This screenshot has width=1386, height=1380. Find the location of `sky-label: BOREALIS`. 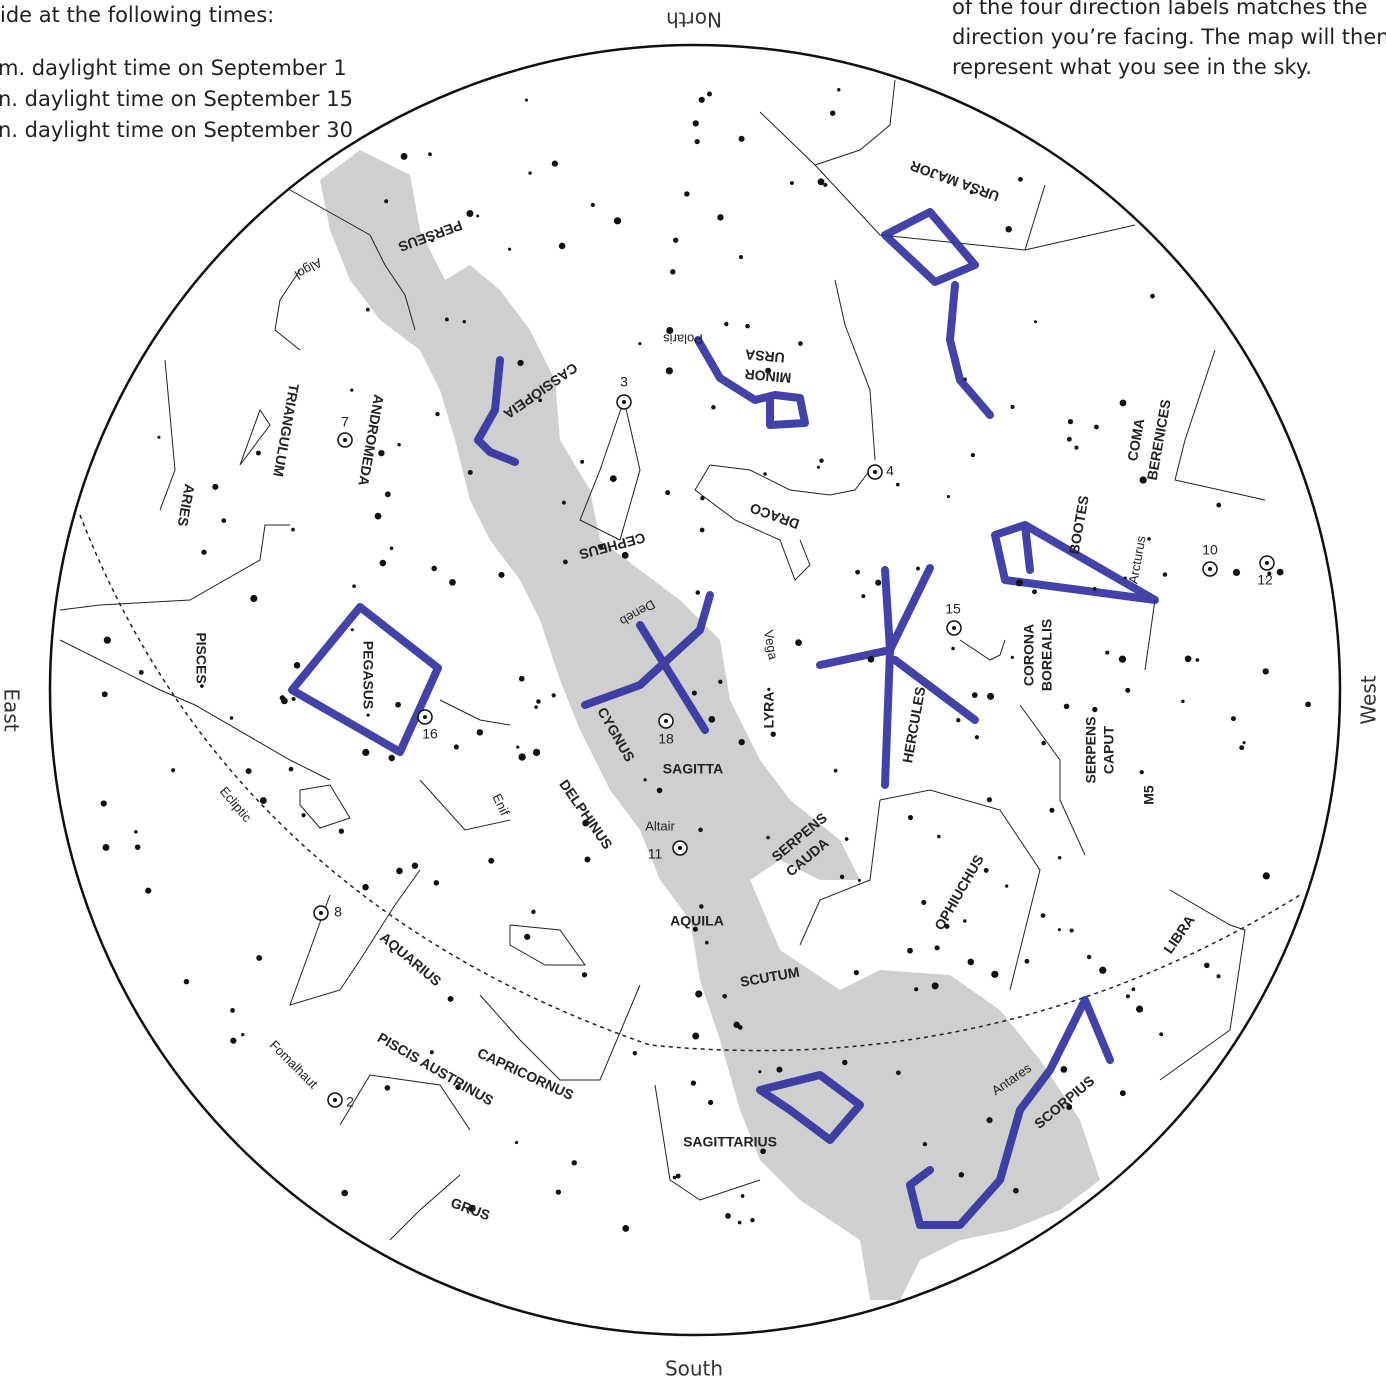

sky-label: BOREALIS is located at coordinates (1047, 655).